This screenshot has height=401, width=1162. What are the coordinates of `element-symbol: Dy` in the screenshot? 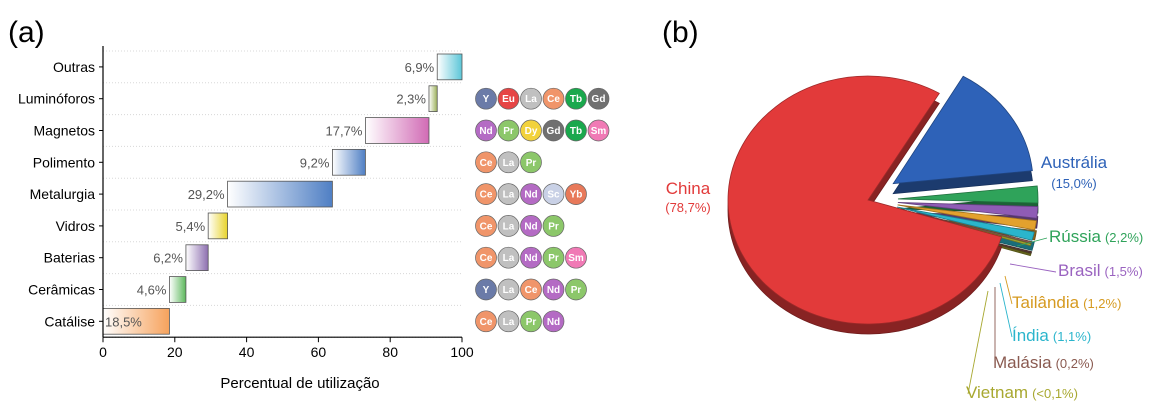 It's located at (531, 131).